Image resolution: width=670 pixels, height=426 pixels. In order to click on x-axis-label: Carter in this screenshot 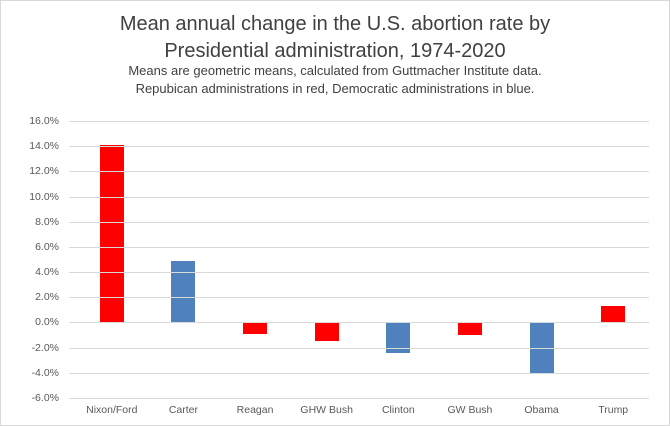, I will do `click(183, 410)`.